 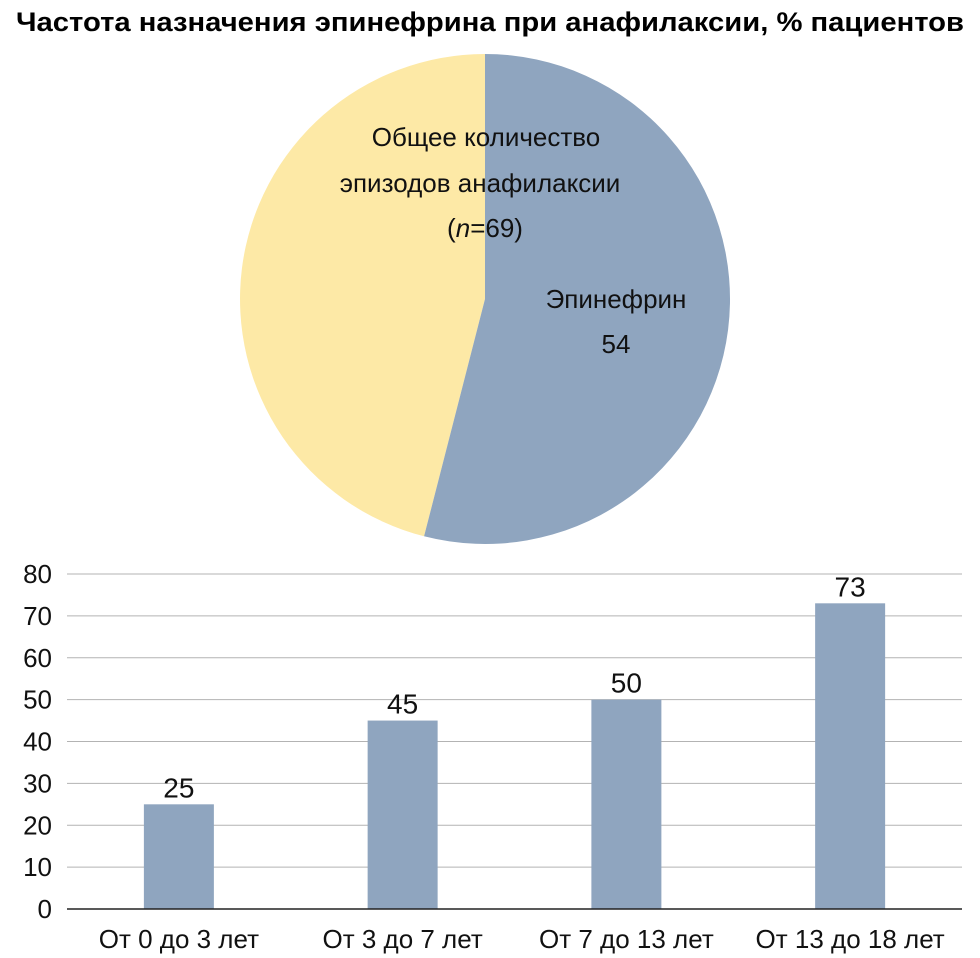 I want to click on y-tick-label: 0, so click(x=45, y=909).